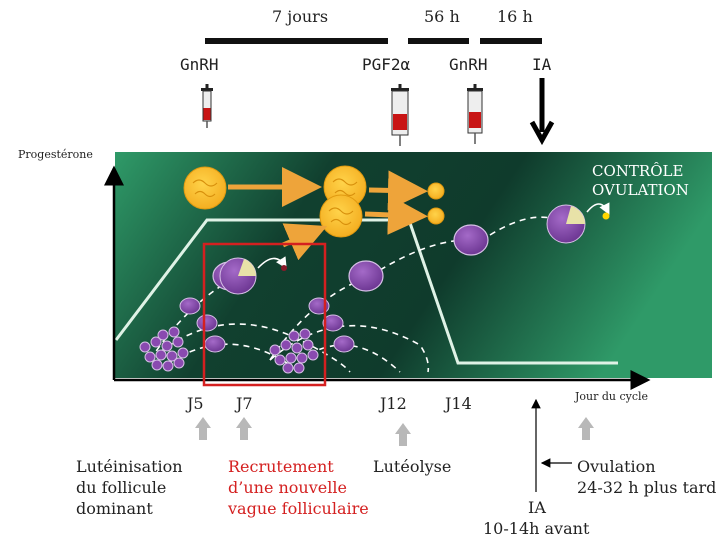 This screenshot has width=717, height=539. I want to click on follicle-cluster-left, so click(164, 349).